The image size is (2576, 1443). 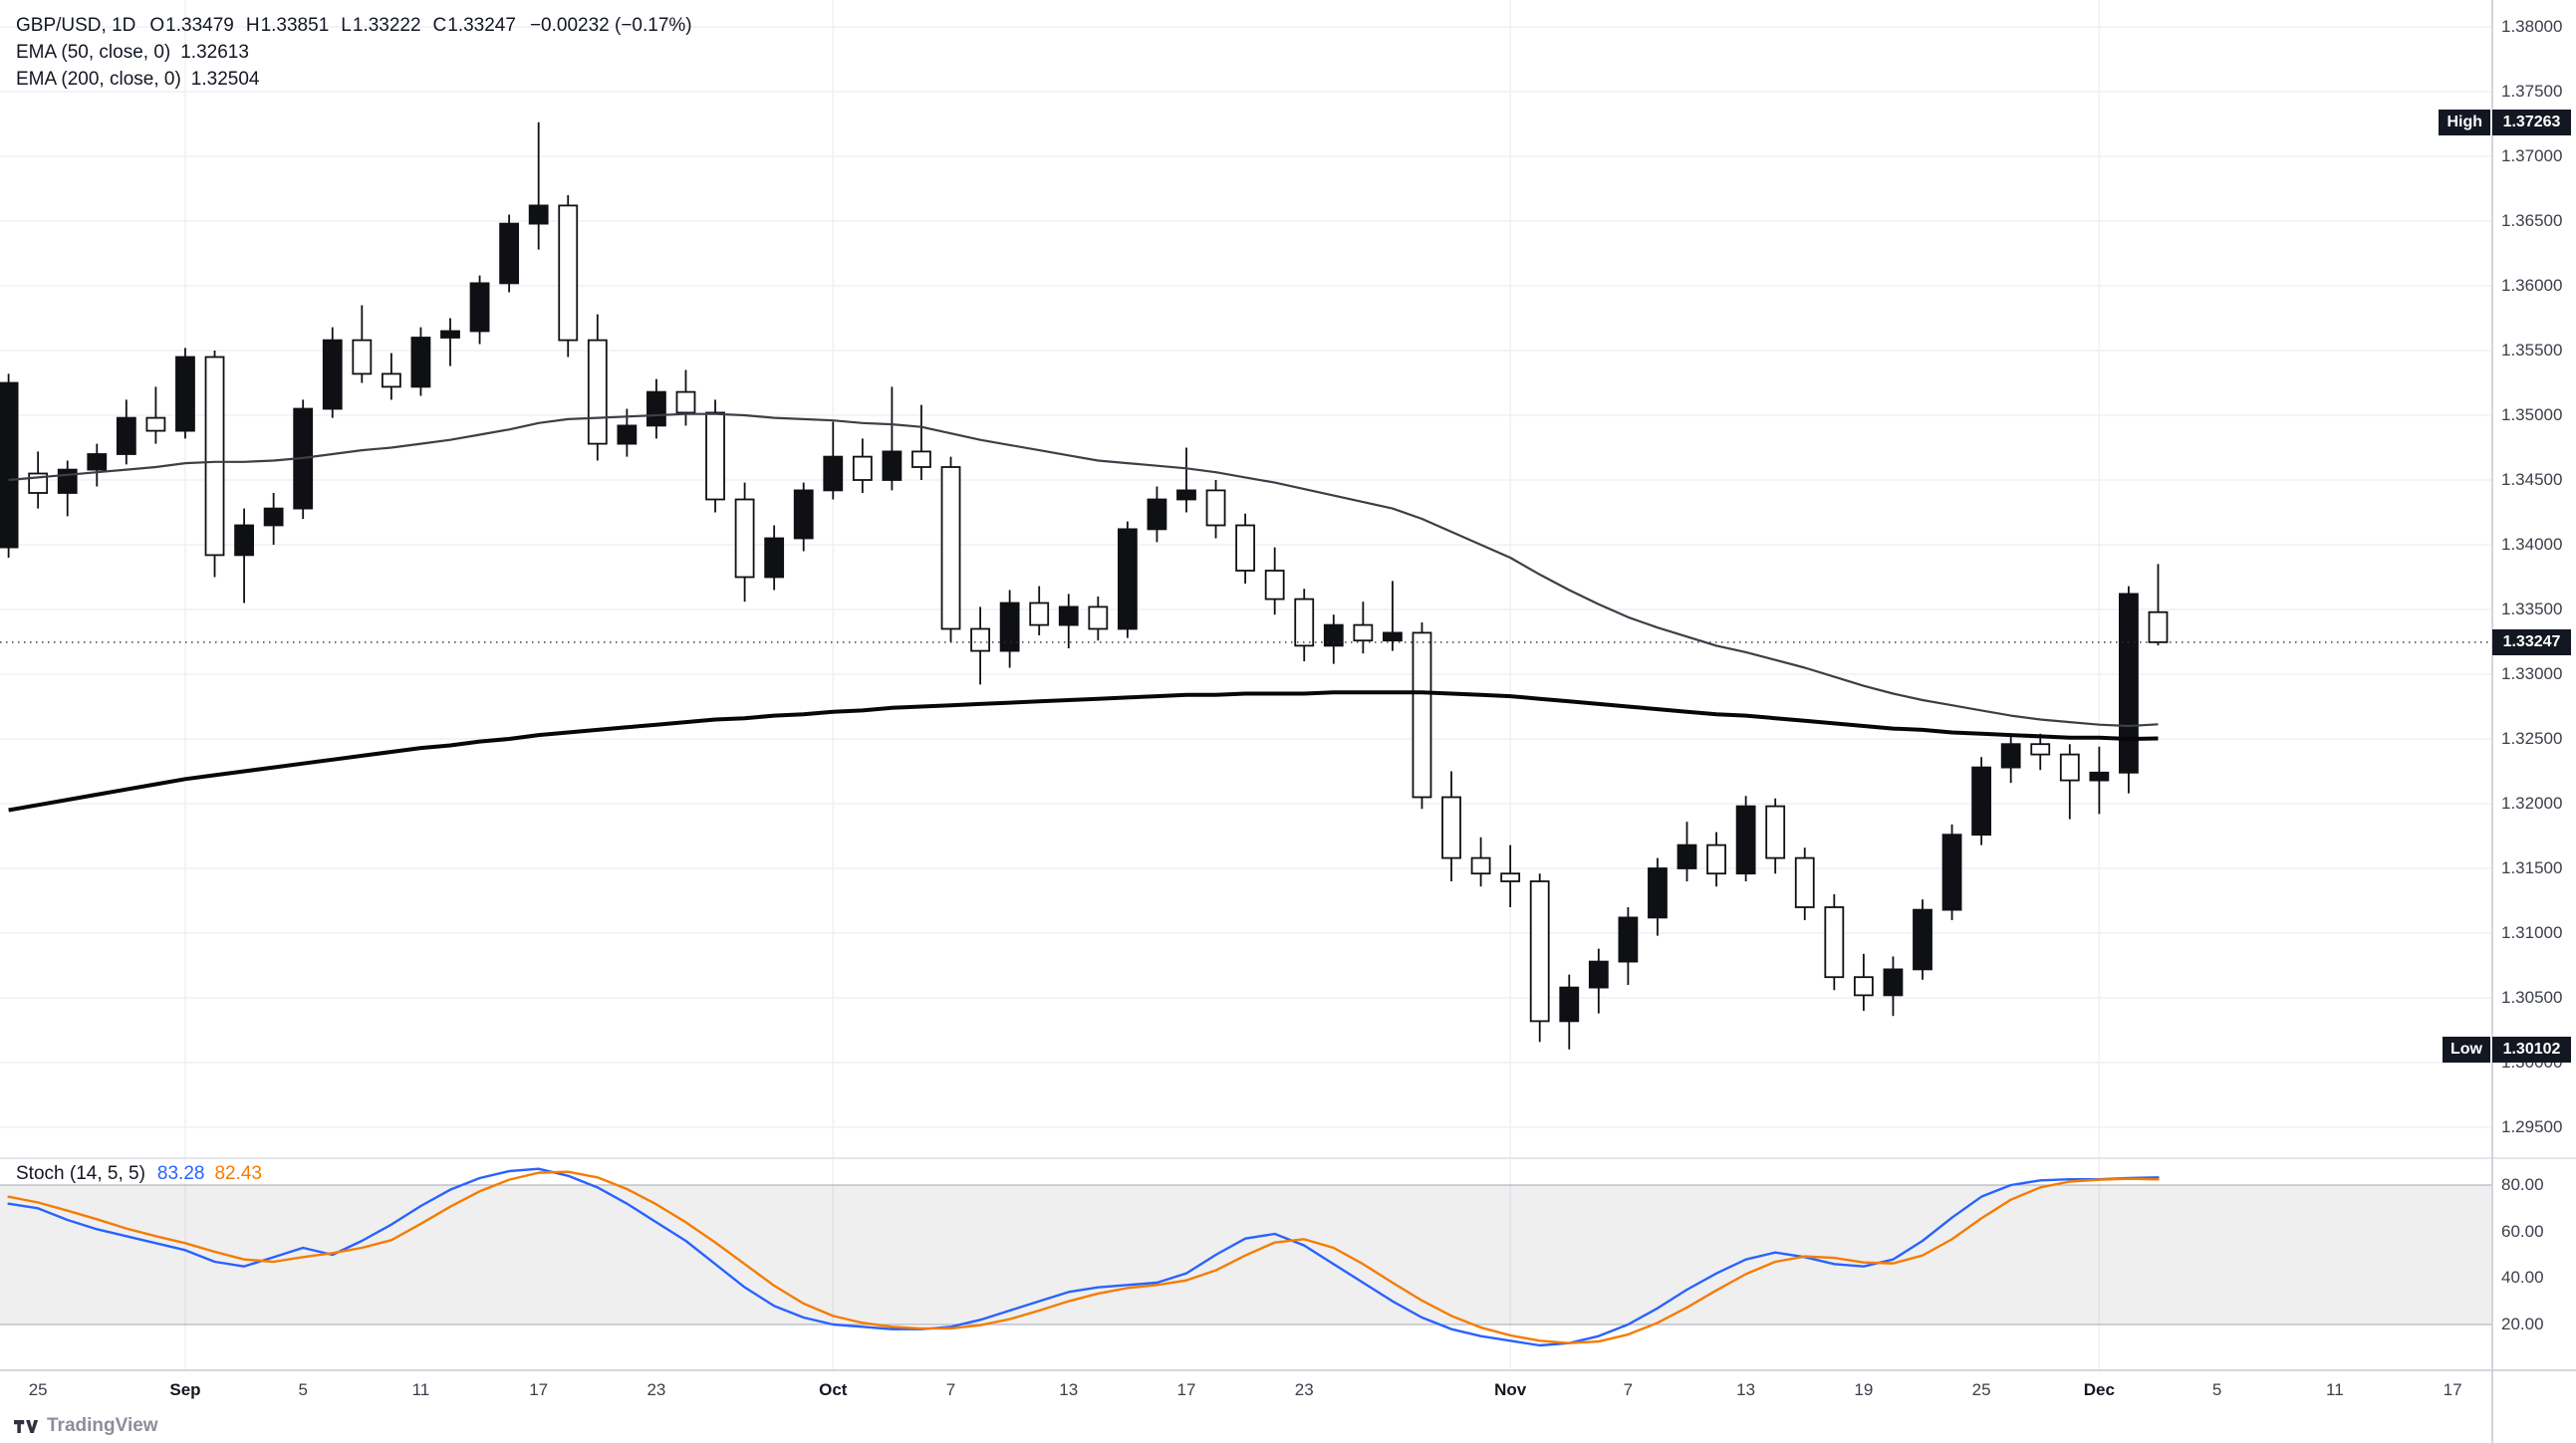 I want to click on ohlc-open: O1.33479, so click(x=191, y=25).